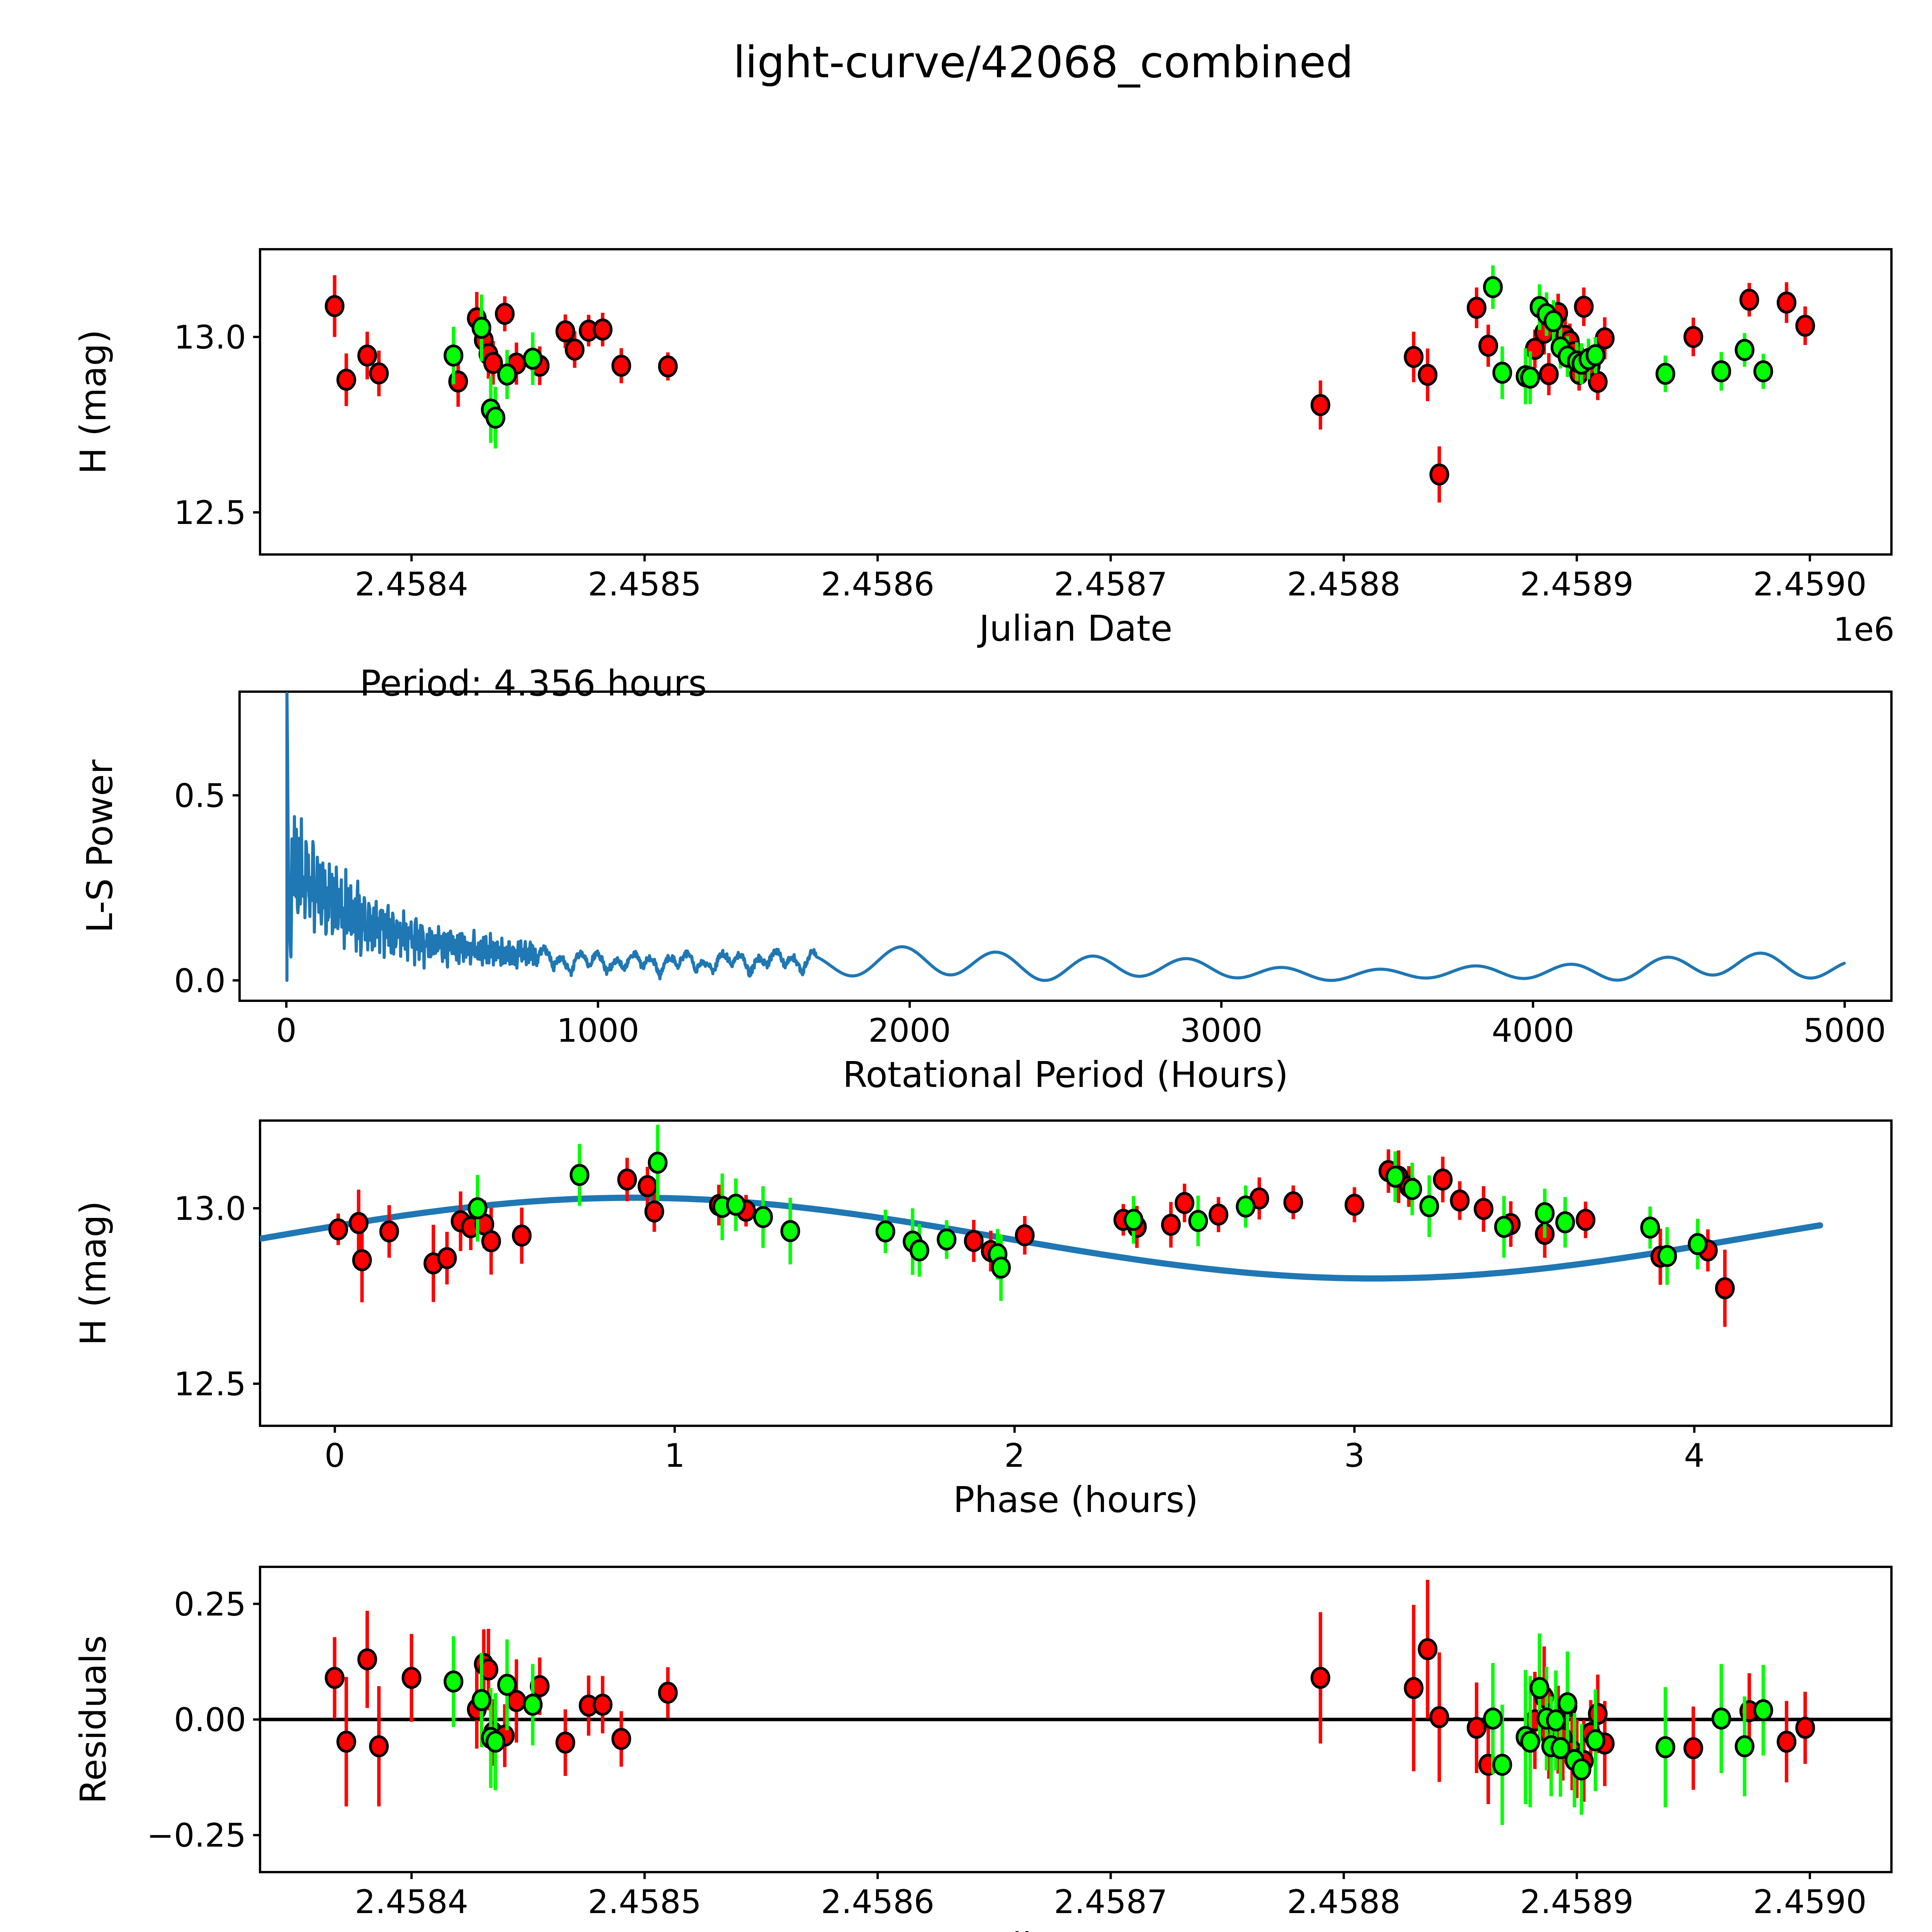  I want to click on x-tick-label: 3, so click(1355, 1456).